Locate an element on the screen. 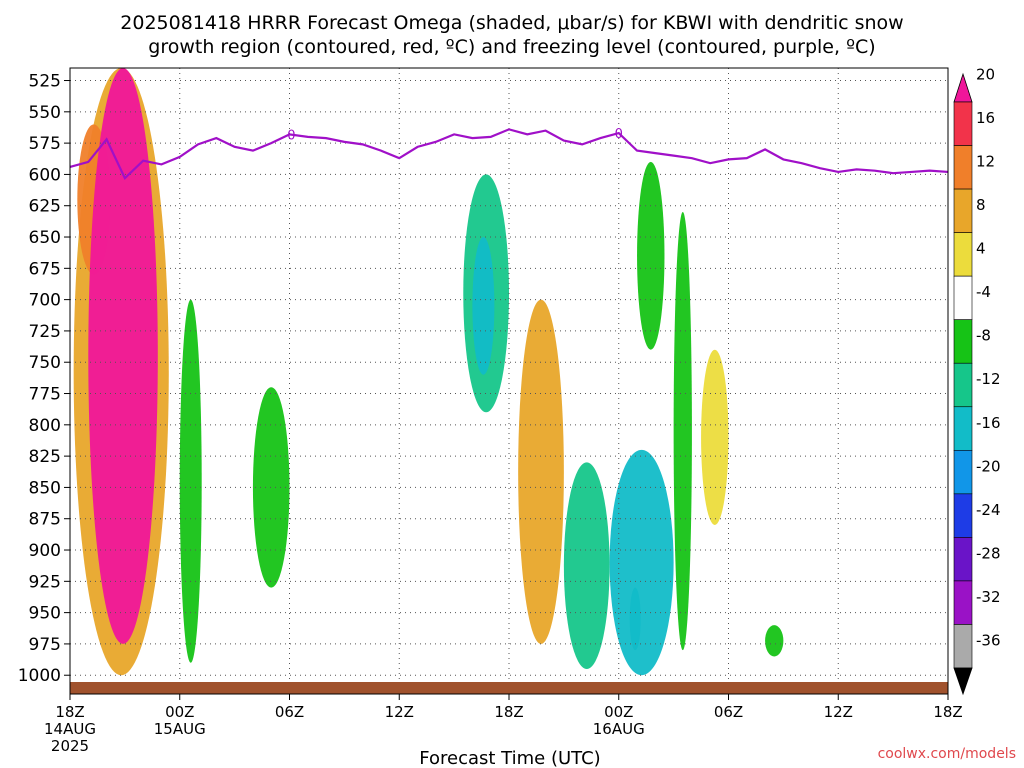 This screenshot has width=1024, height=768. colorbar-label: -28 is located at coordinates (988, 553).